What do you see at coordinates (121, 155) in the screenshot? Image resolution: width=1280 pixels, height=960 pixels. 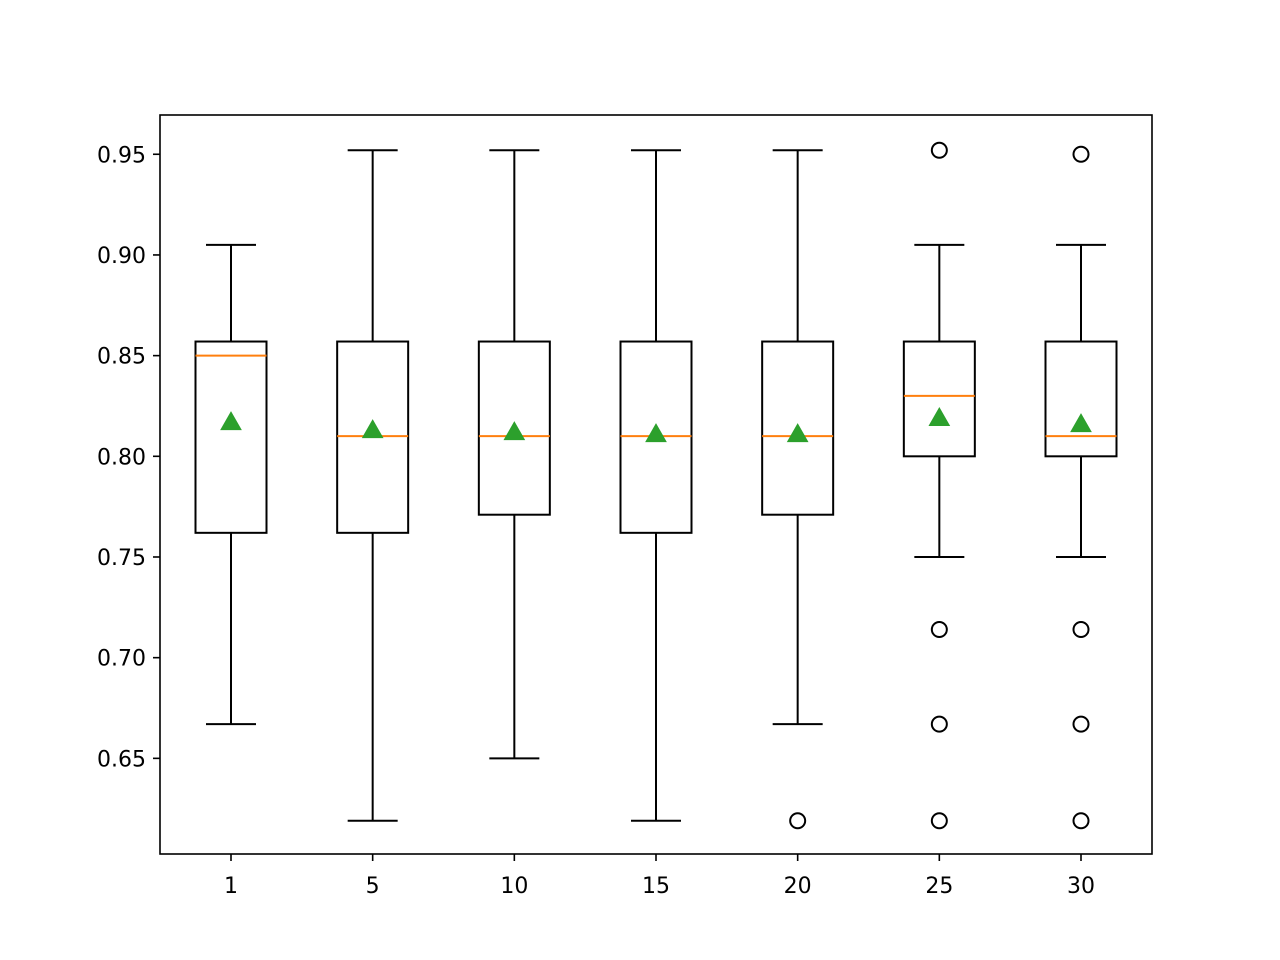 I see `y-tick-label: 0.95` at bounding box center [121, 155].